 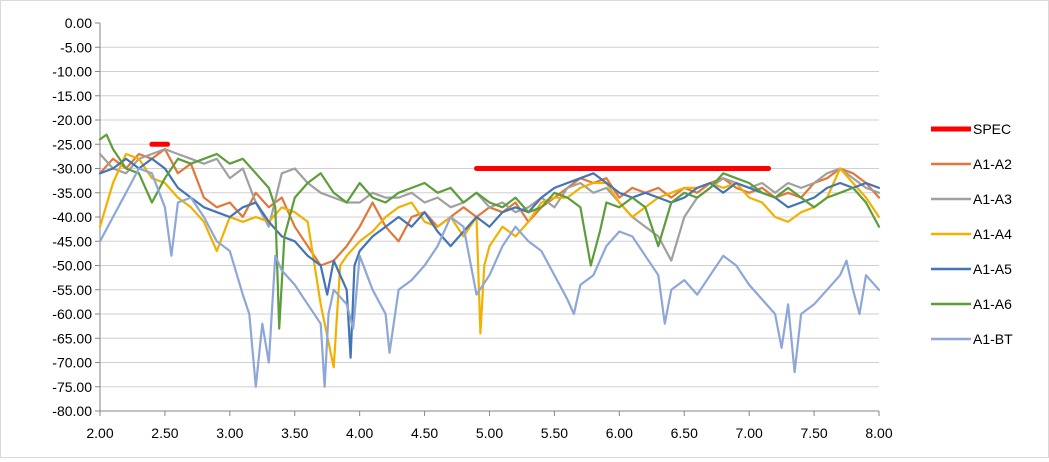 I want to click on y-tick-label: -65.00, so click(x=72, y=338).